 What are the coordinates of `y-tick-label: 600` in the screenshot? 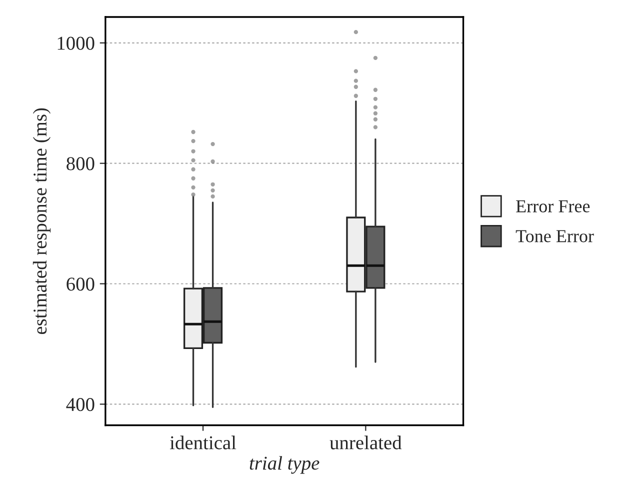 It's located at (80, 284).